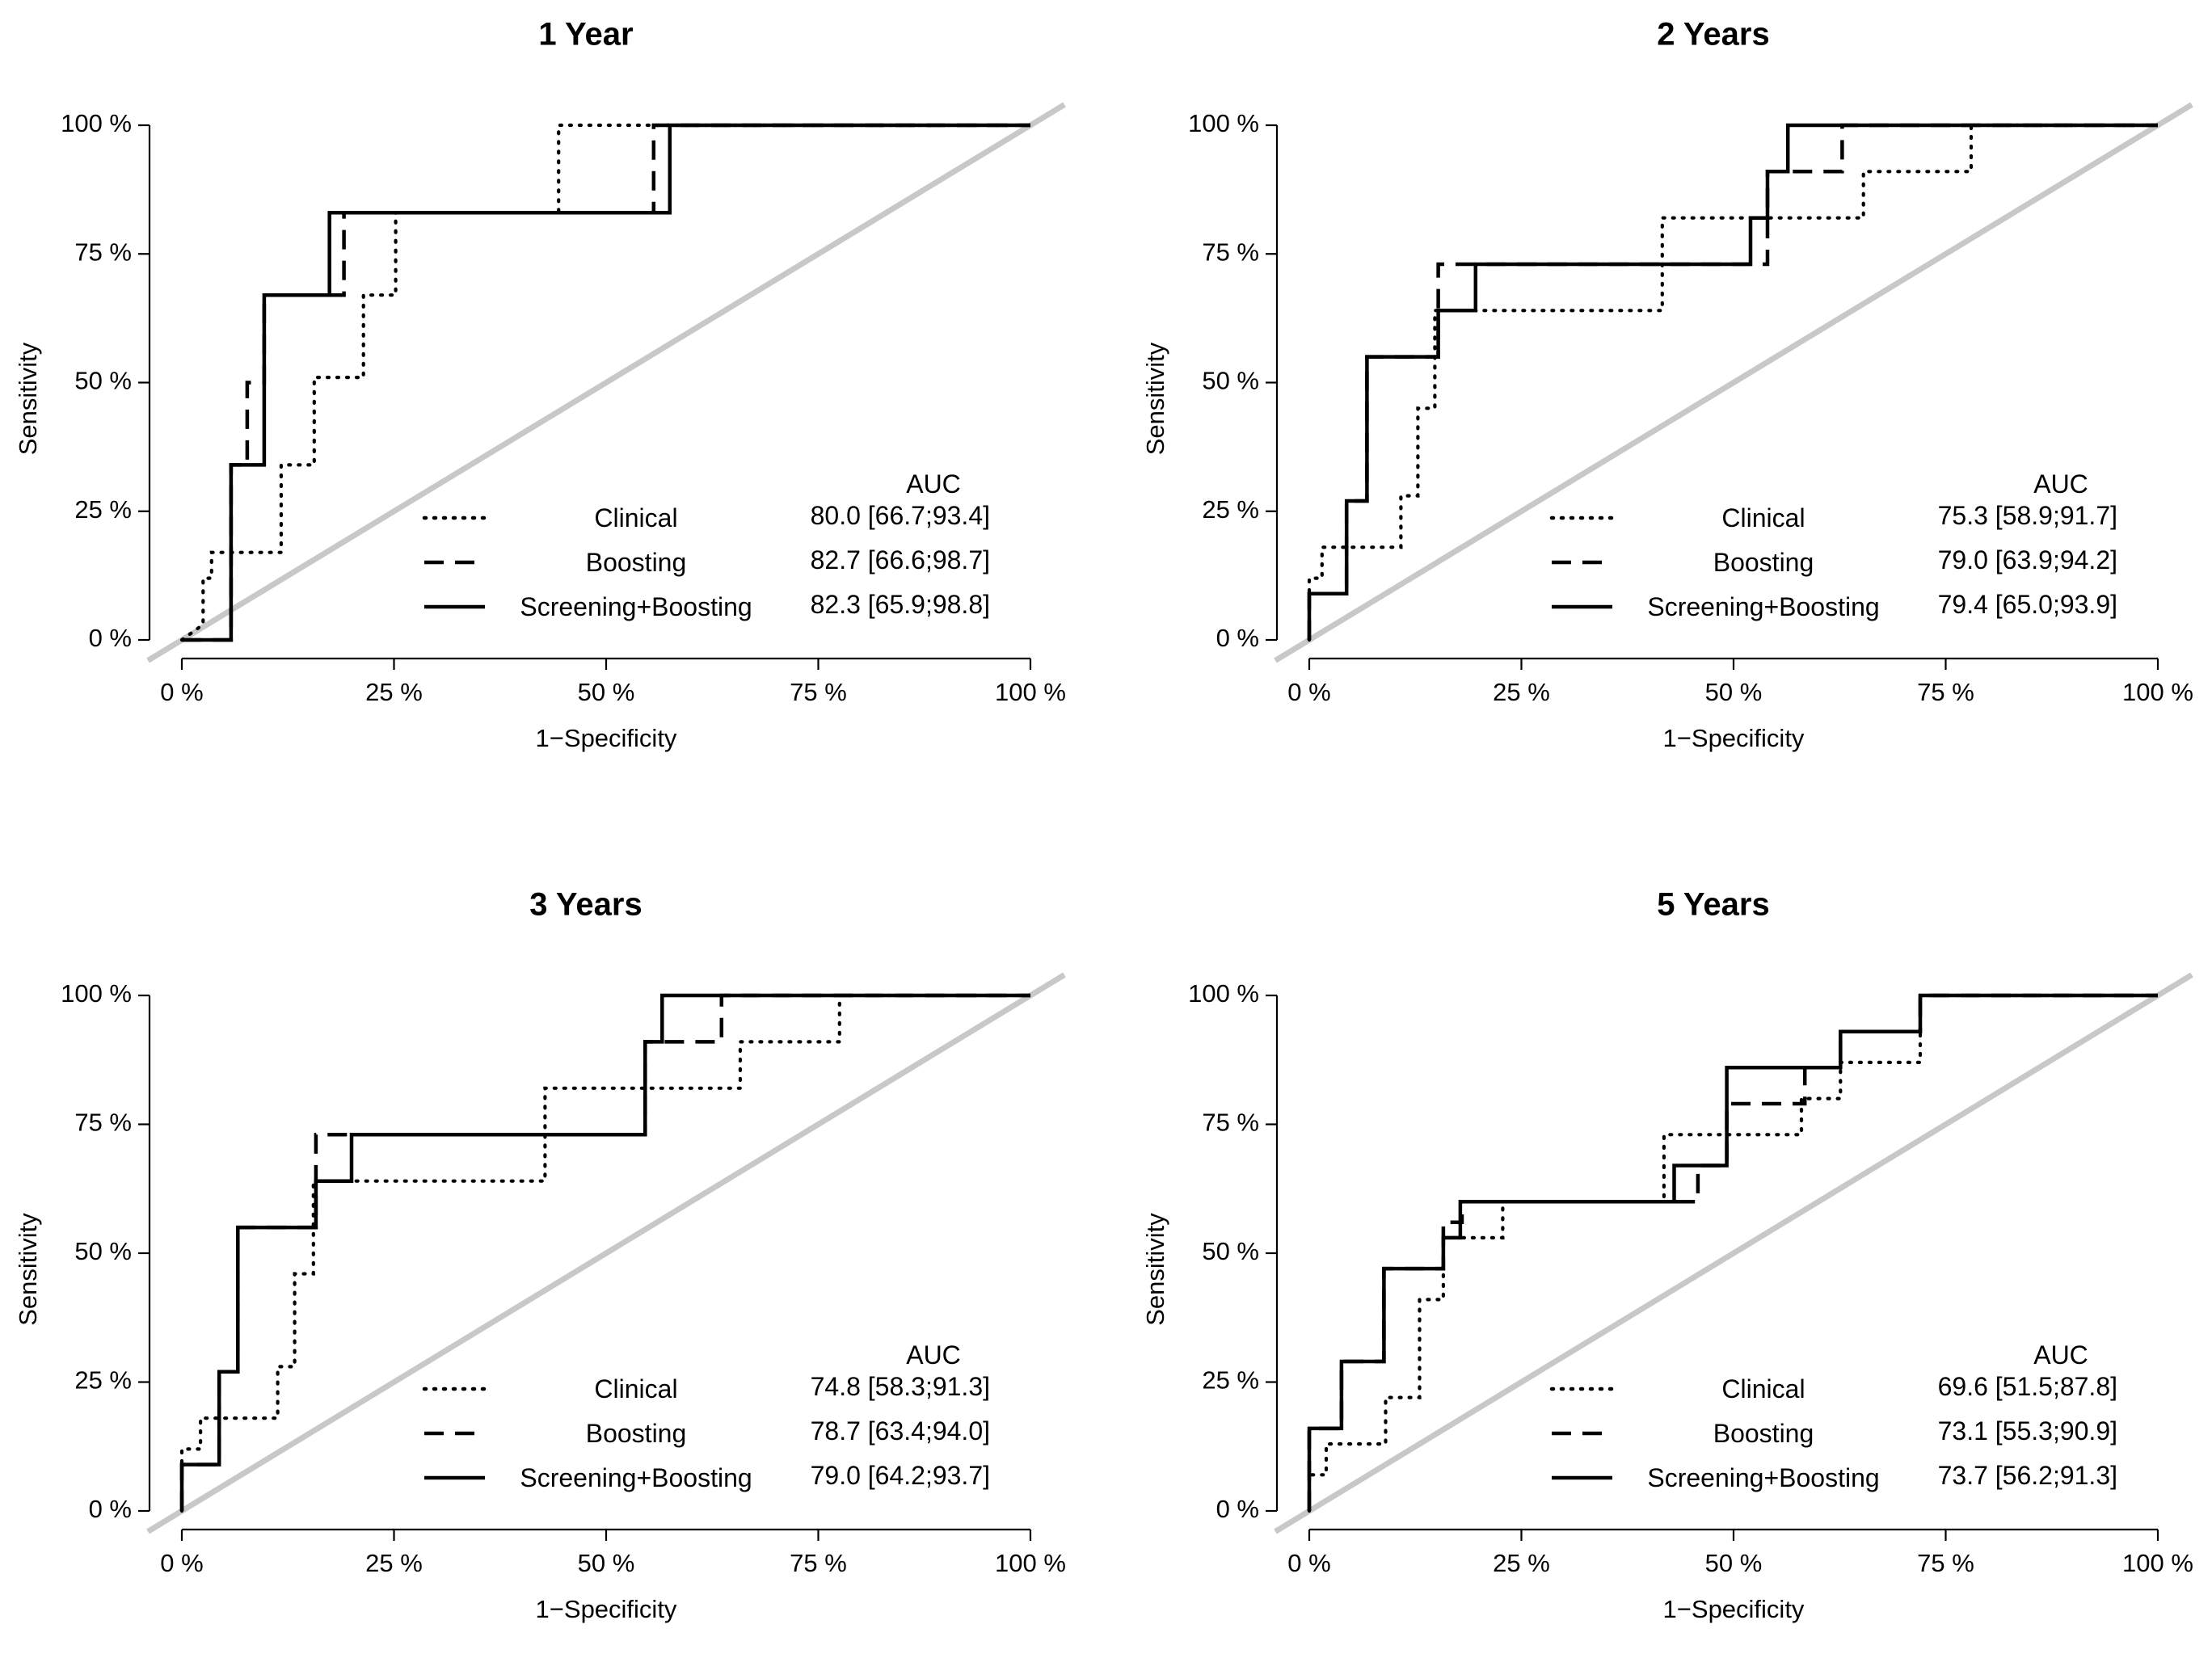 The width and height of the screenshot is (2212, 1679). What do you see at coordinates (2027, 1475) in the screenshot?
I see `auc-value: 73.7 [56.2;91.3]` at bounding box center [2027, 1475].